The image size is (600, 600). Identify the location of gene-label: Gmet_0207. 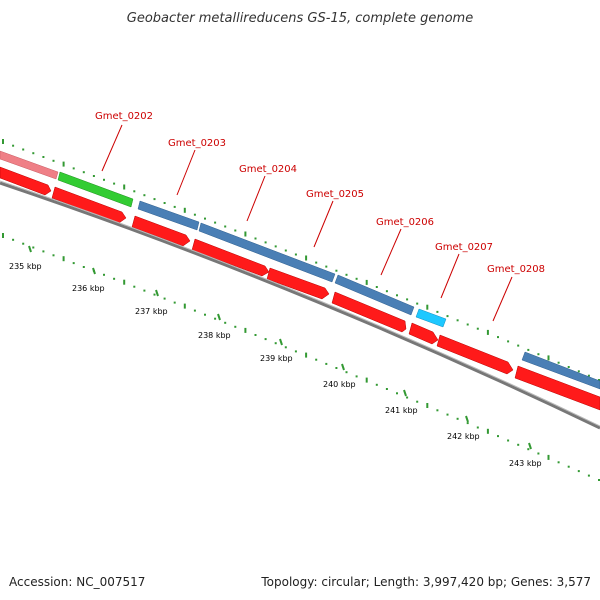
(464, 247).